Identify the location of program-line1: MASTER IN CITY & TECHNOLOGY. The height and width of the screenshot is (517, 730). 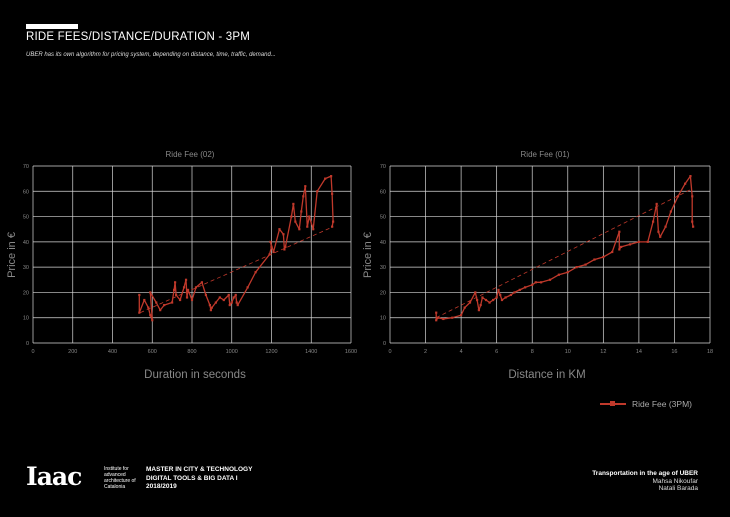
(199, 469).